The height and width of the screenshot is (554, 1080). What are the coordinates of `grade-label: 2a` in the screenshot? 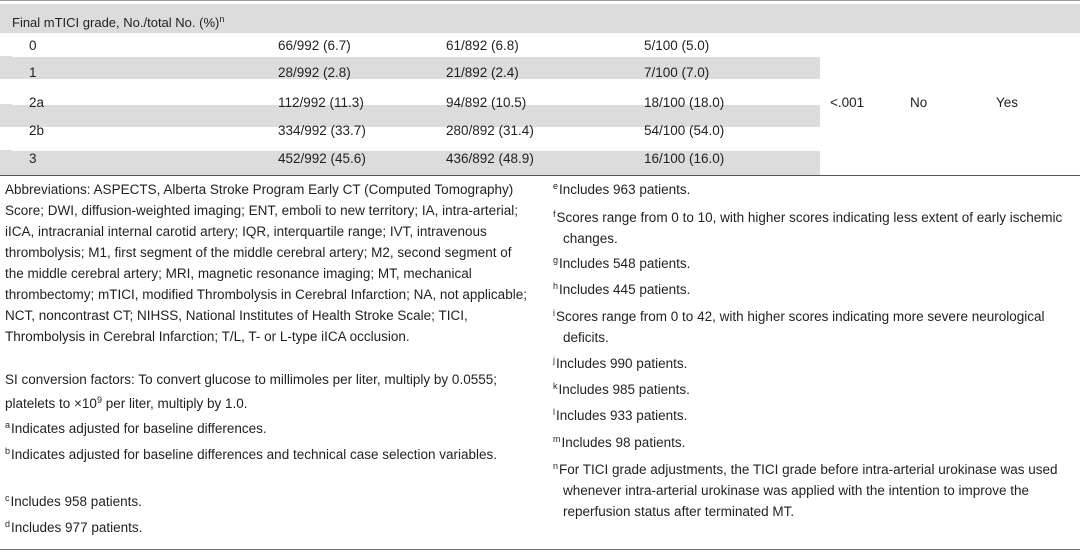 It's located at (37, 102).